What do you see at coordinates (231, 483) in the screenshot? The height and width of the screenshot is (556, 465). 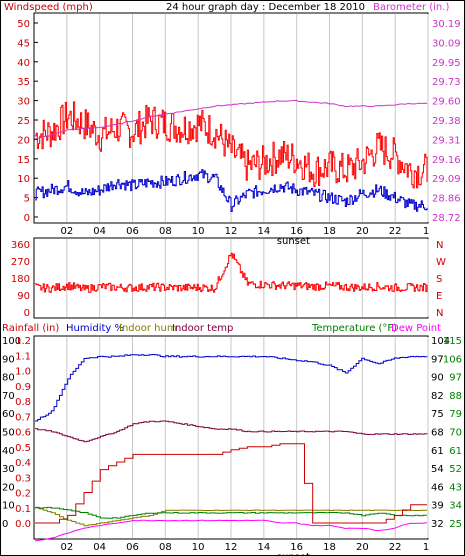 I see `series-rainfall` at bounding box center [231, 483].